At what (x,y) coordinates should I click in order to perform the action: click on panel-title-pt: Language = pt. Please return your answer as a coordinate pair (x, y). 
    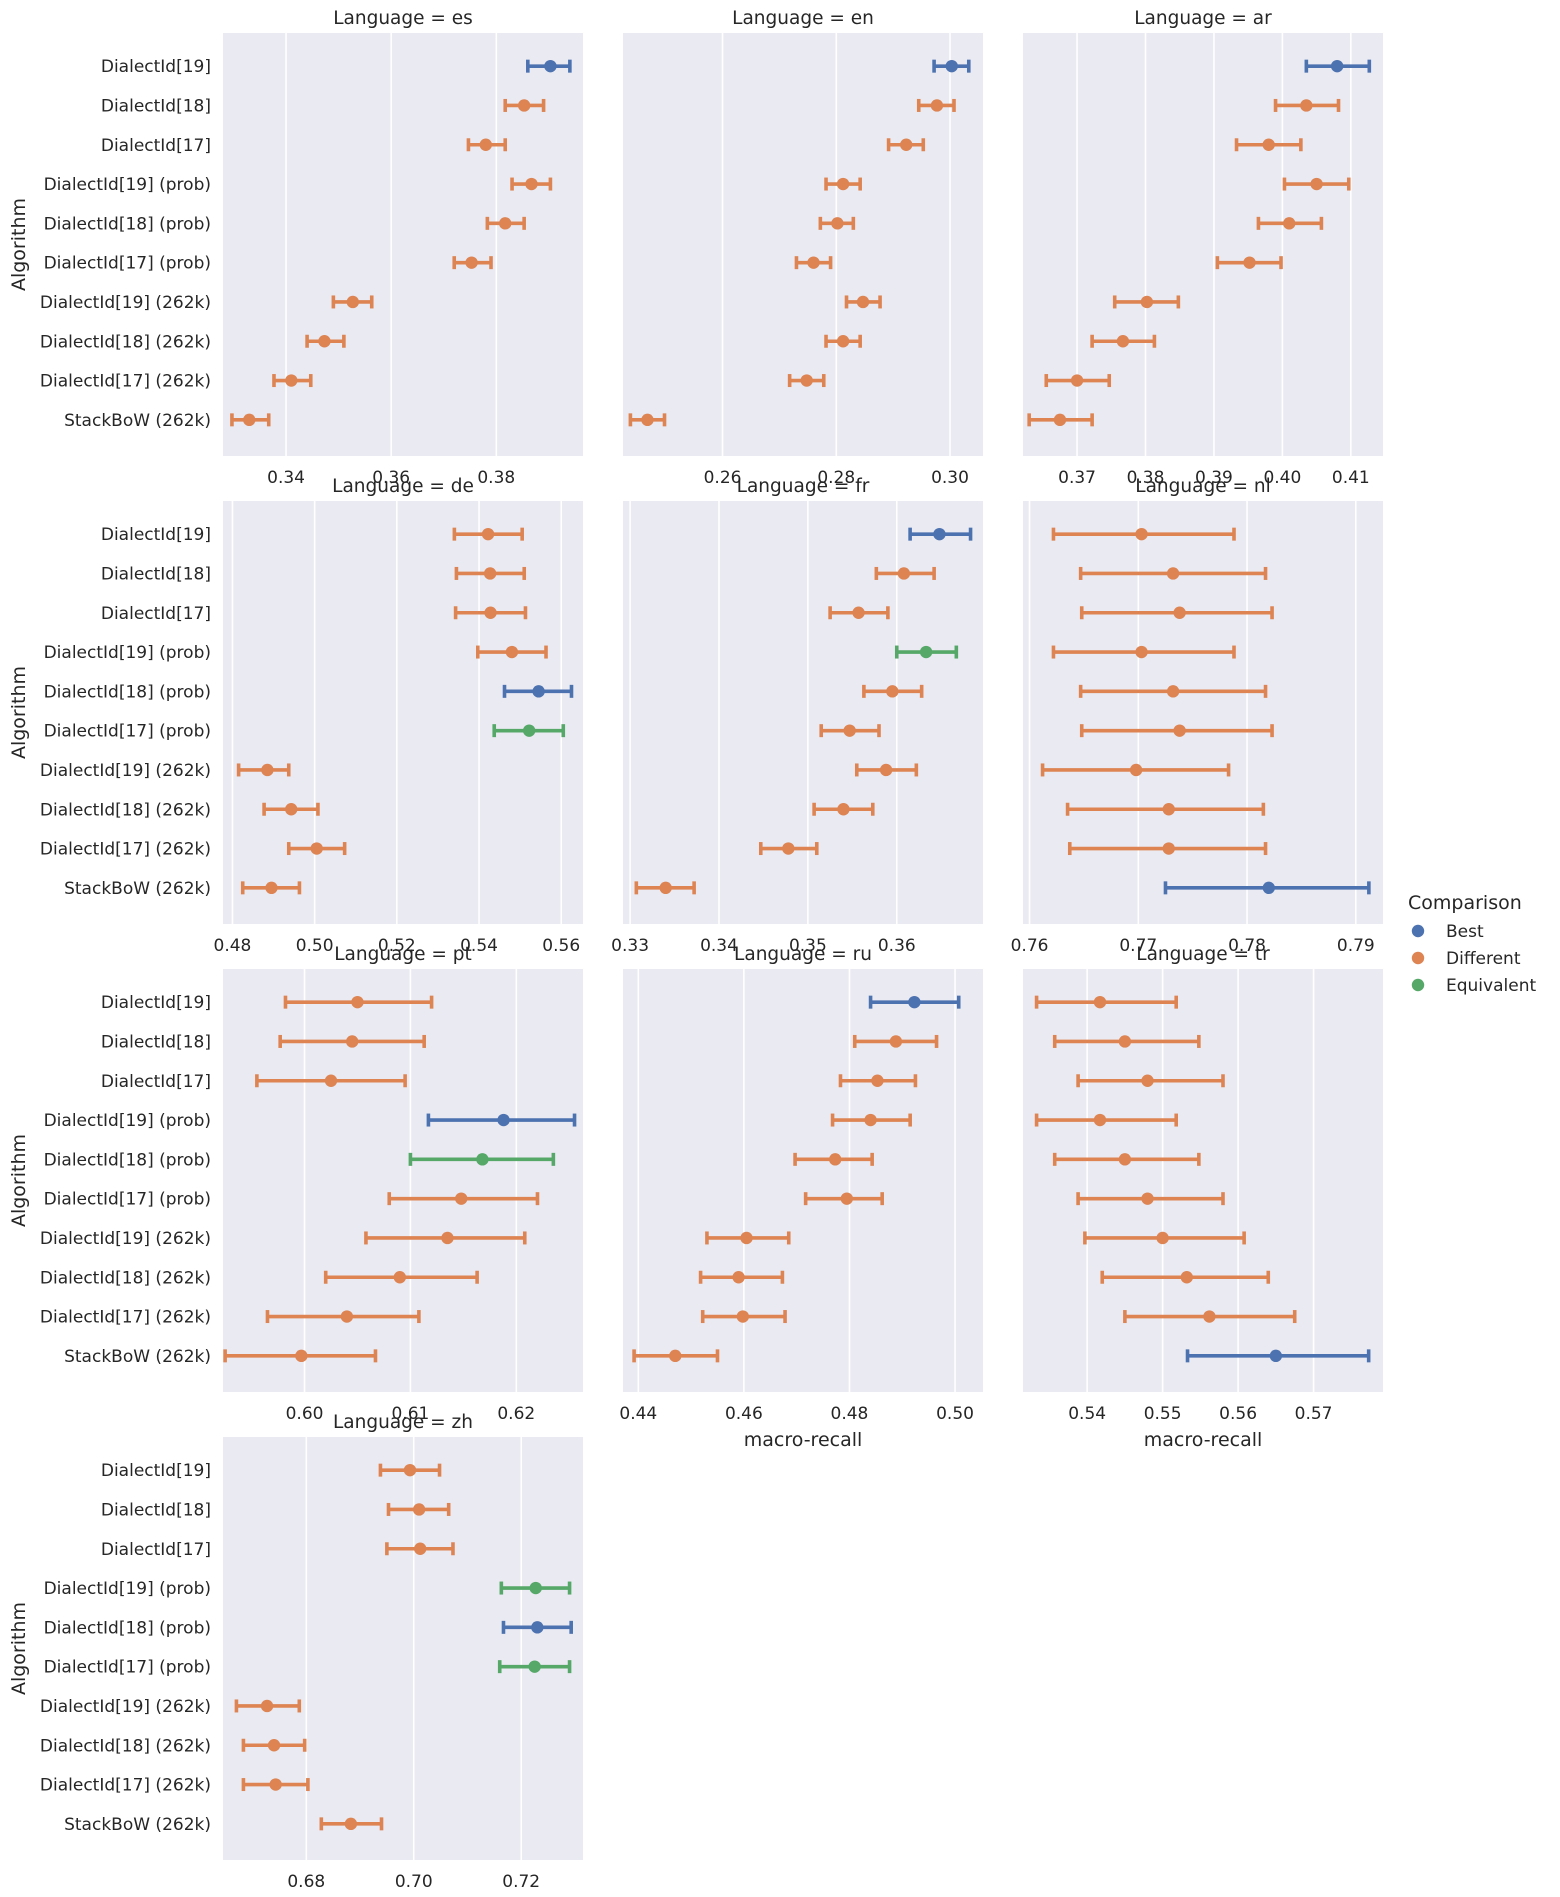
    Looking at the image, I should click on (403, 954).